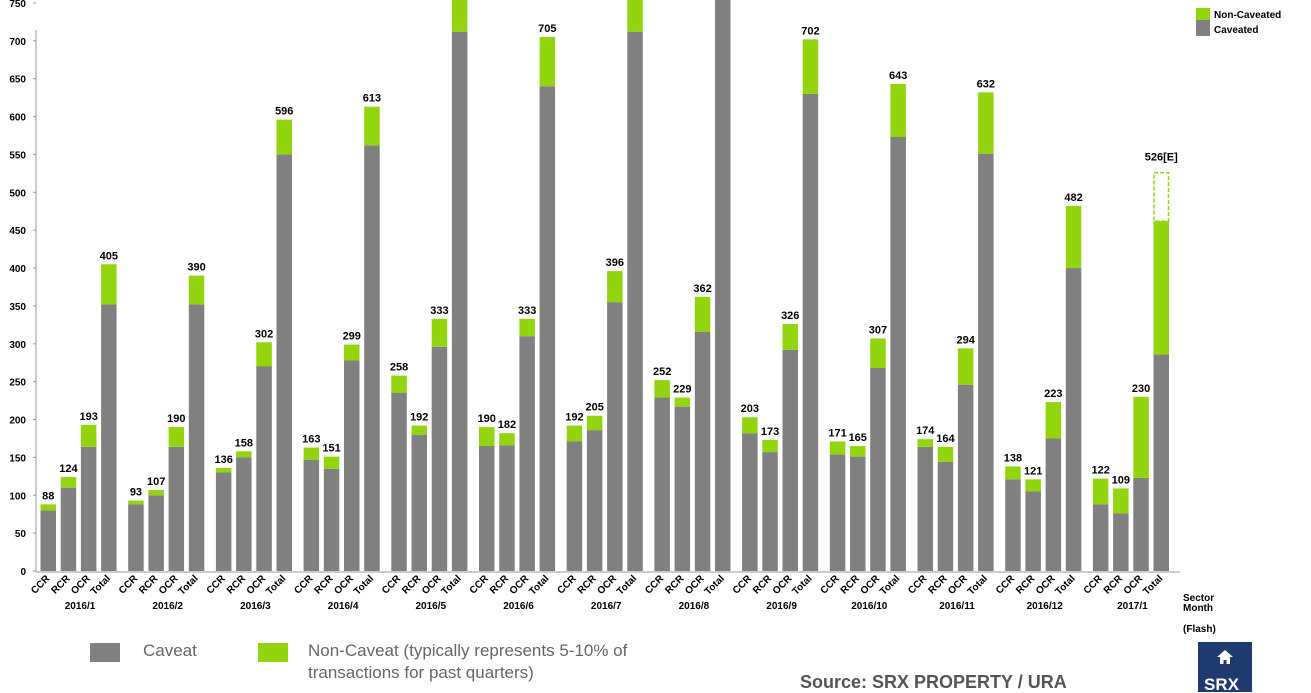  What do you see at coordinates (574, 418) in the screenshot?
I see `value-label: 192` at bounding box center [574, 418].